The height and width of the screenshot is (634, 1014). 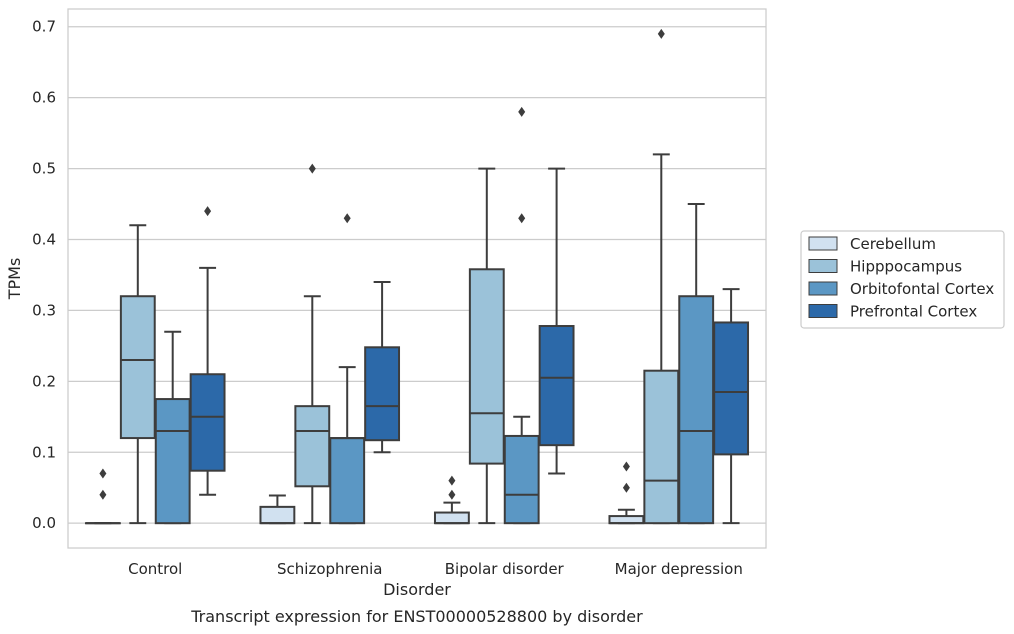 What do you see at coordinates (14, 279) in the screenshot?
I see `y-axis-label: TPMs` at bounding box center [14, 279].